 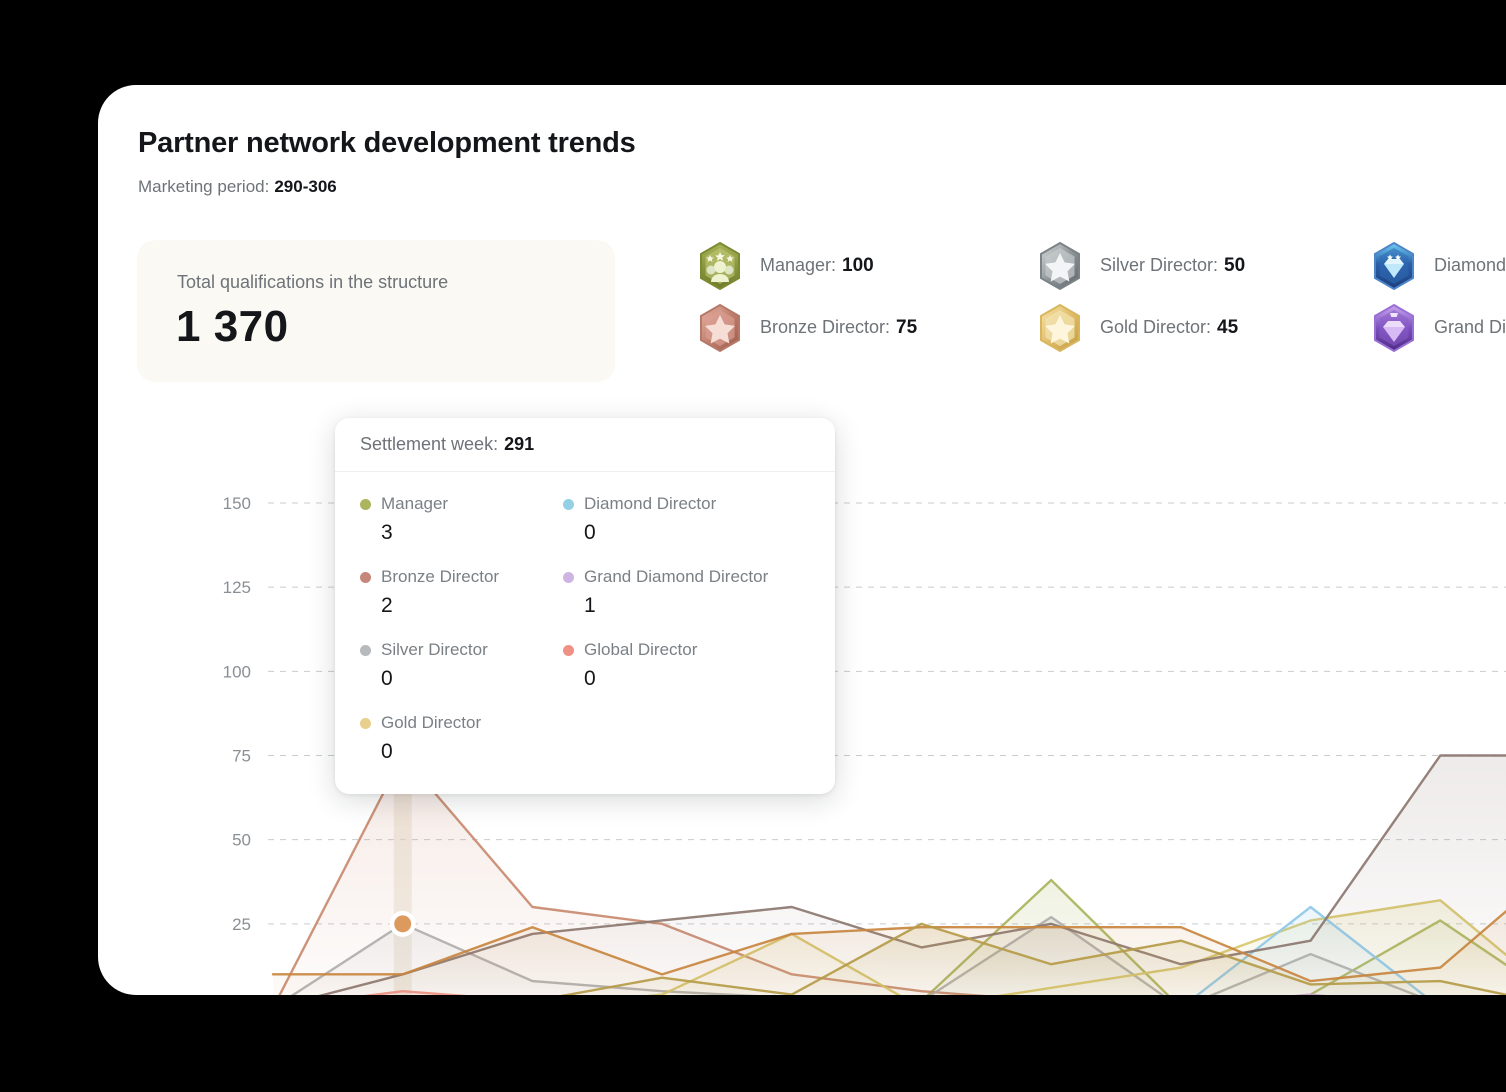 I want to click on rank-value: 75, so click(x=907, y=327).